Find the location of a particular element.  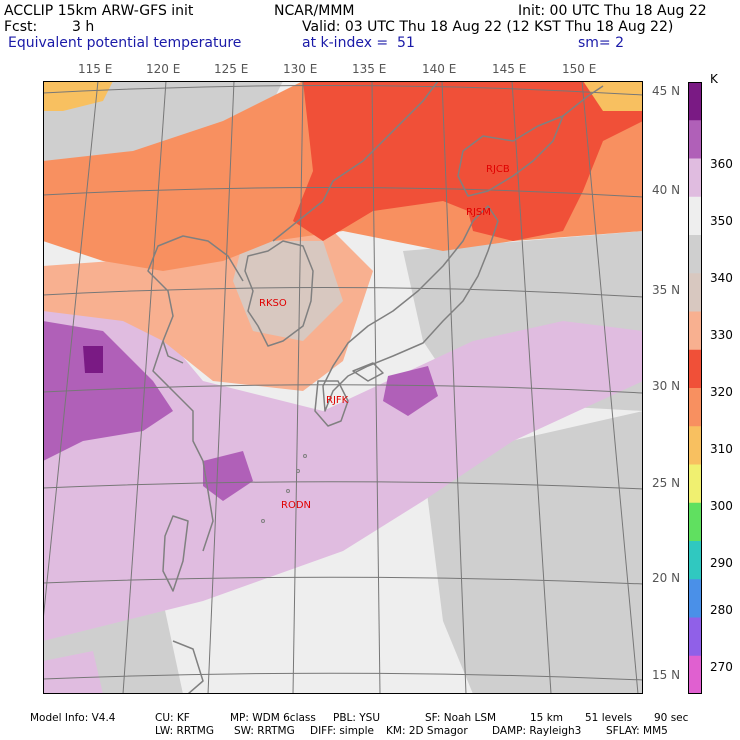

field-patch-purple-center is located at coordinates (228, 476).